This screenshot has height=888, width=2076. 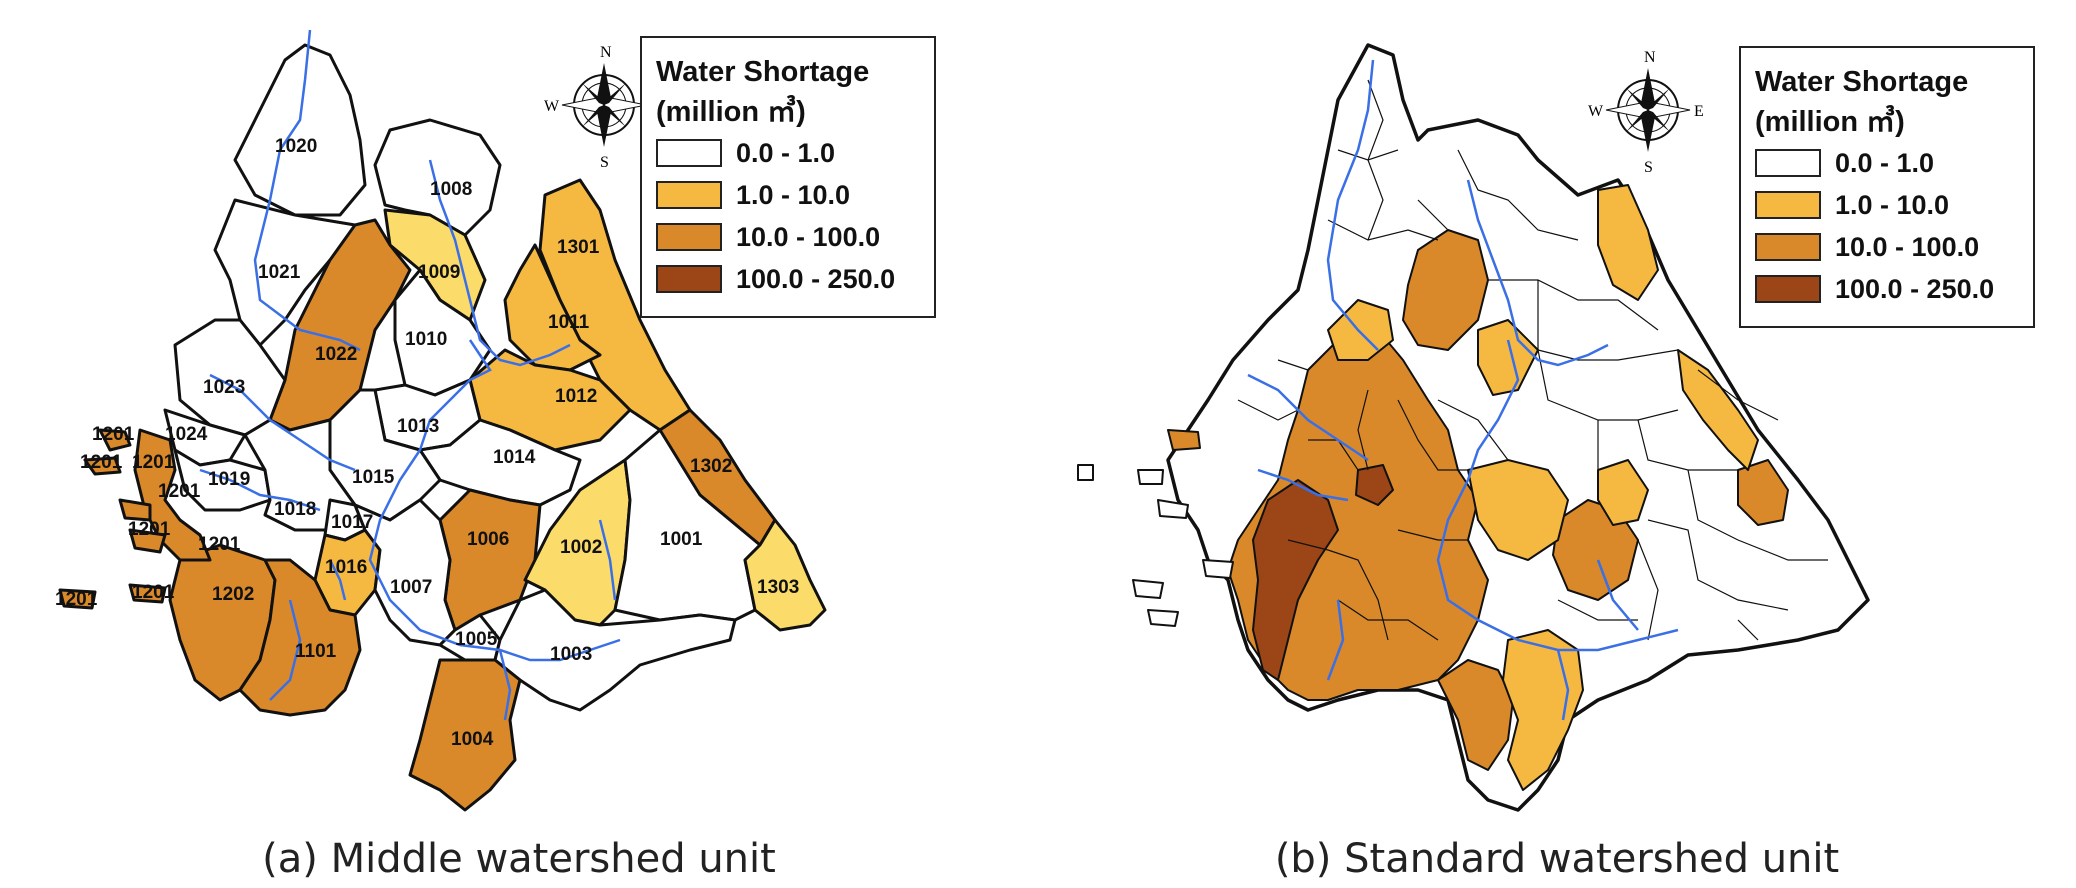 I want to click on svg-text: 1008, so click(x=451, y=189).